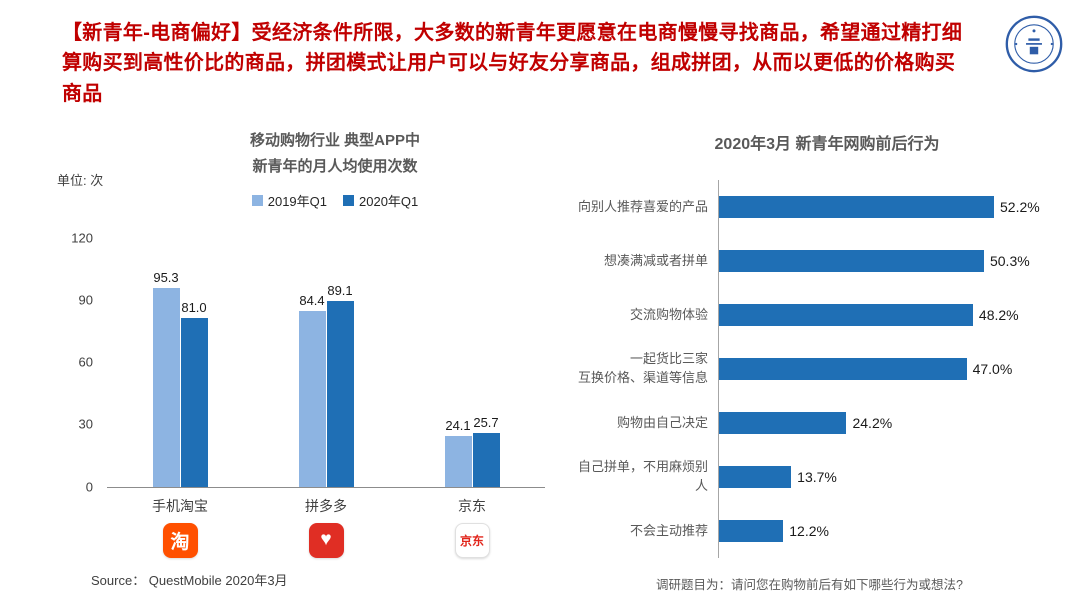  Describe the element at coordinates (80, 180) in the screenshot. I see `unit-label: 单位: 次` at that location.